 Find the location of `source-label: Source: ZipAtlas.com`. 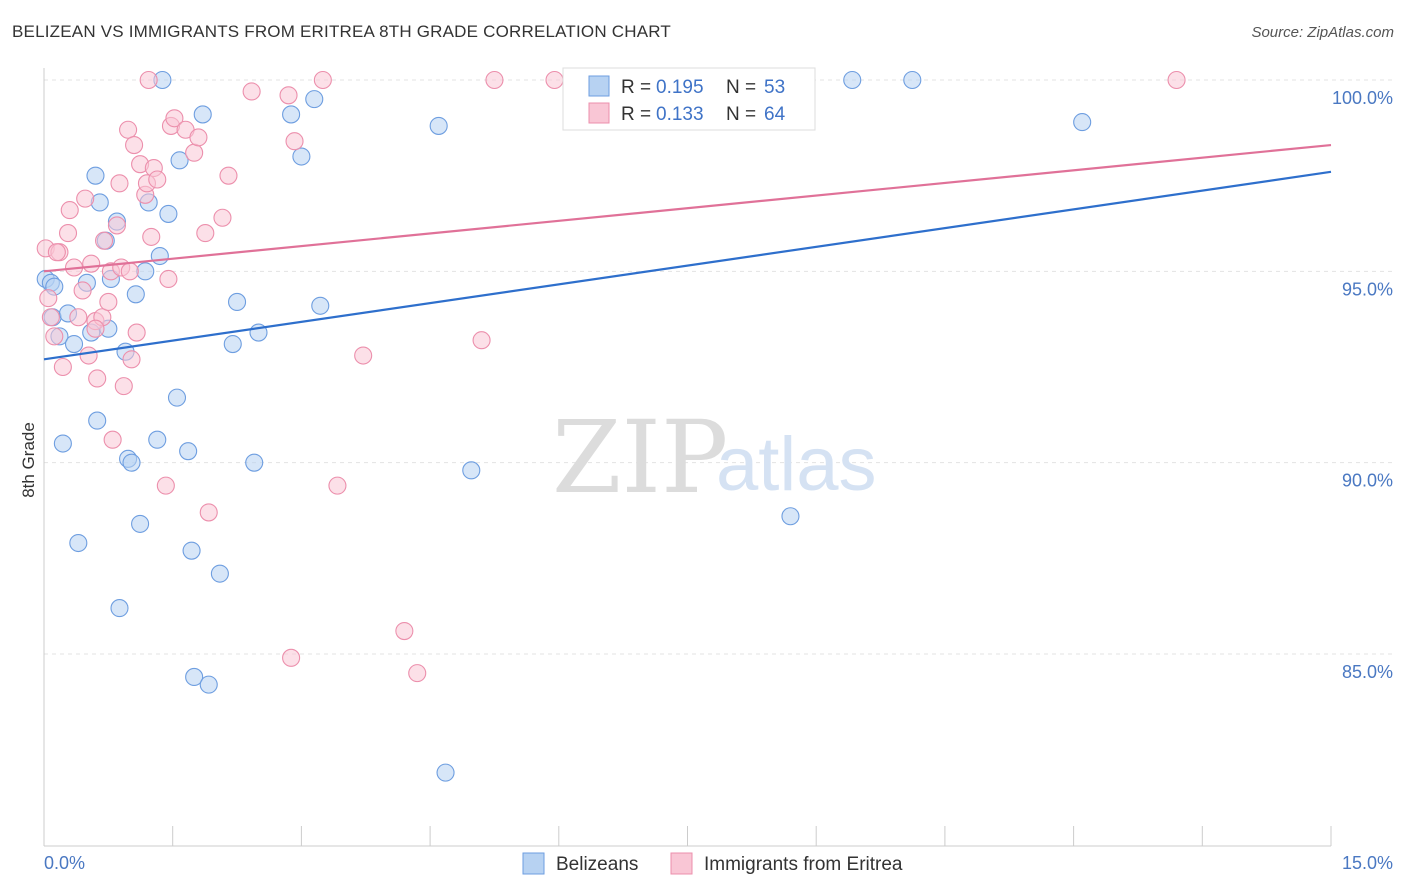

source-label: Source: ZipAtlas.com is located at coordinates (1322, 32).